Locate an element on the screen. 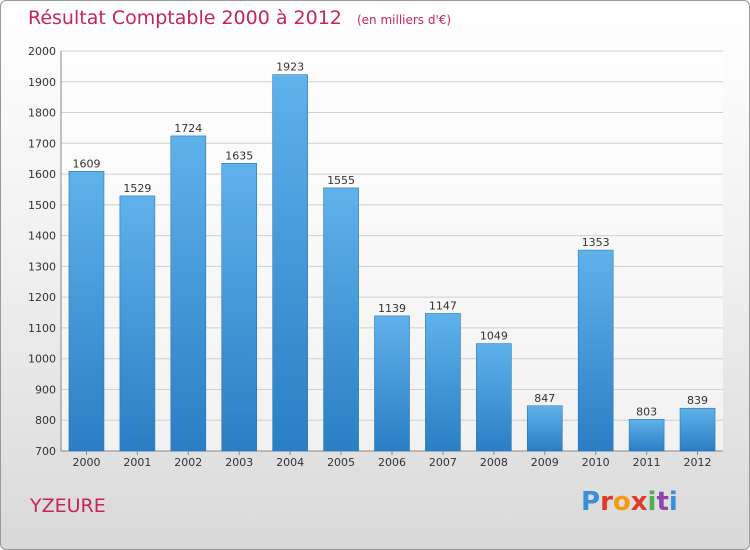 This screenshot has height=550, width=750. y-tick-label: 1100 is located at coordinates (42, 328).